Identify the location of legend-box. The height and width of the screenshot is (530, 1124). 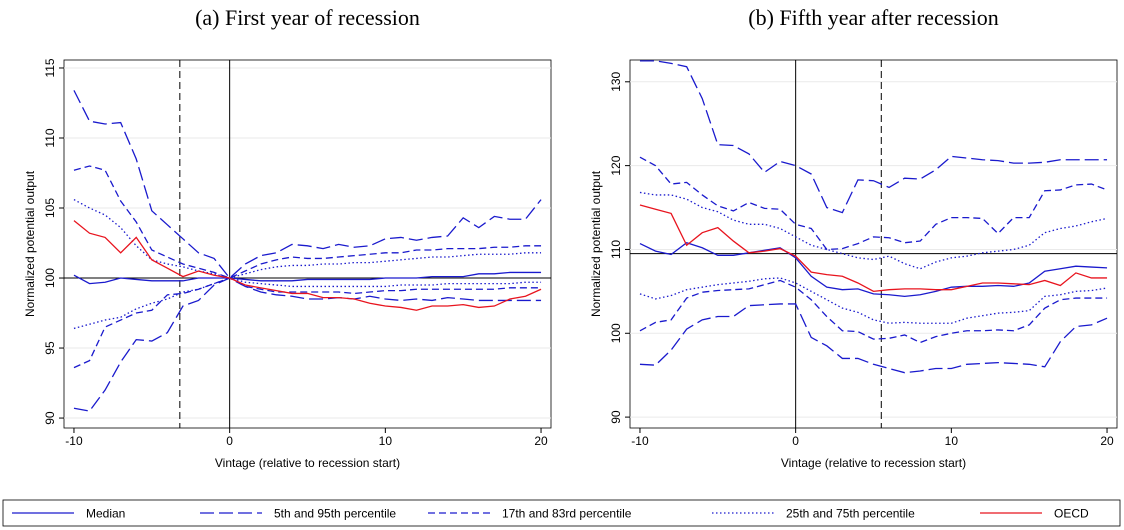
(561, 513).